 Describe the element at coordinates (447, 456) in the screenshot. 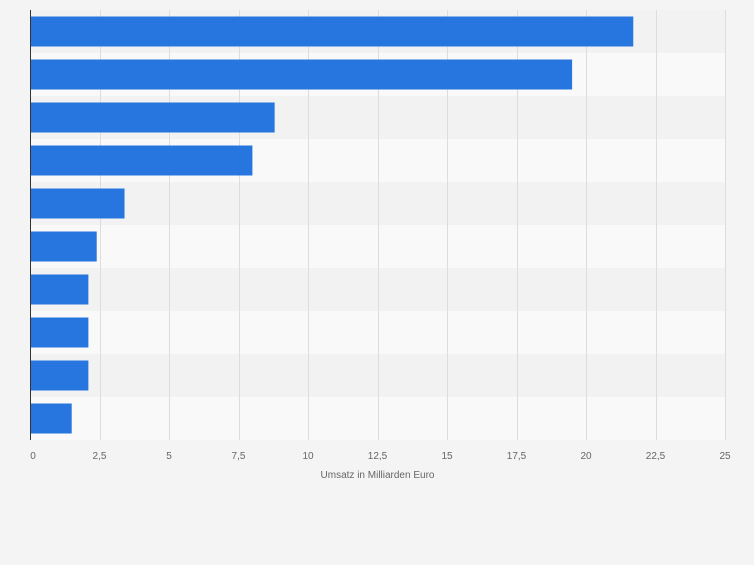

I see `x-tick-label: 15` at that location.